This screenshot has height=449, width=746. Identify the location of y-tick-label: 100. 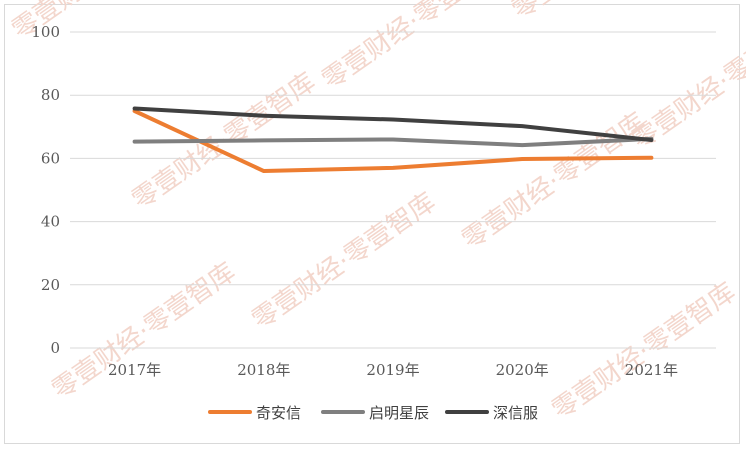
(45, 32).